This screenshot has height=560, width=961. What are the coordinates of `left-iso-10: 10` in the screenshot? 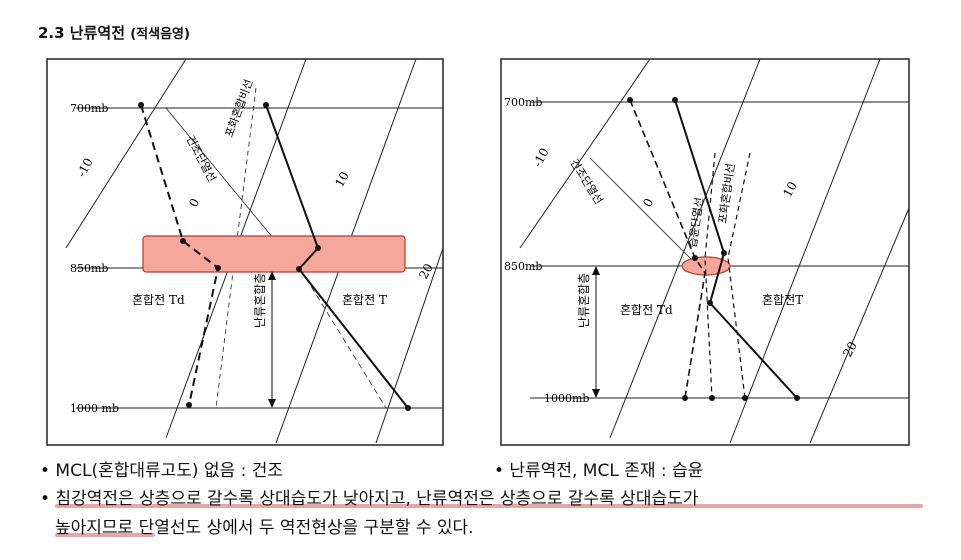 It's located at (342, 179).